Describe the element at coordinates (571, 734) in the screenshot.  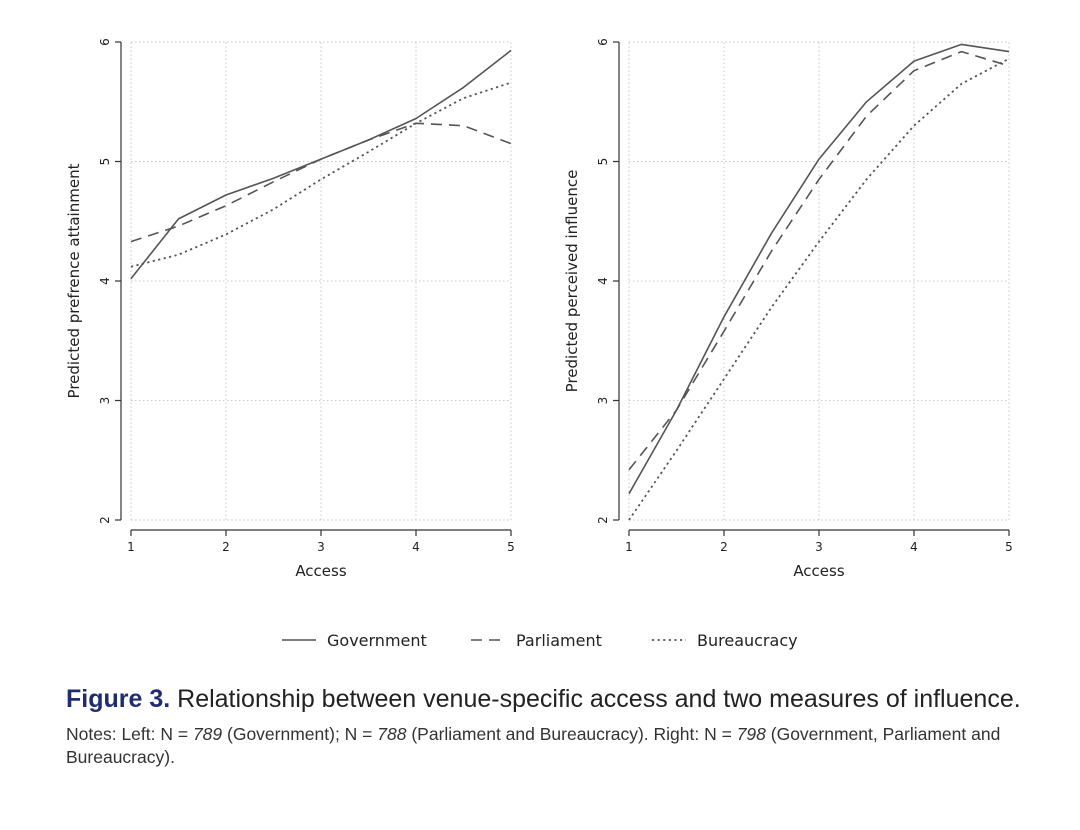
I see `notes-left-parl-text: (Parliament and Bureaucracy). Right: N =` at that location.